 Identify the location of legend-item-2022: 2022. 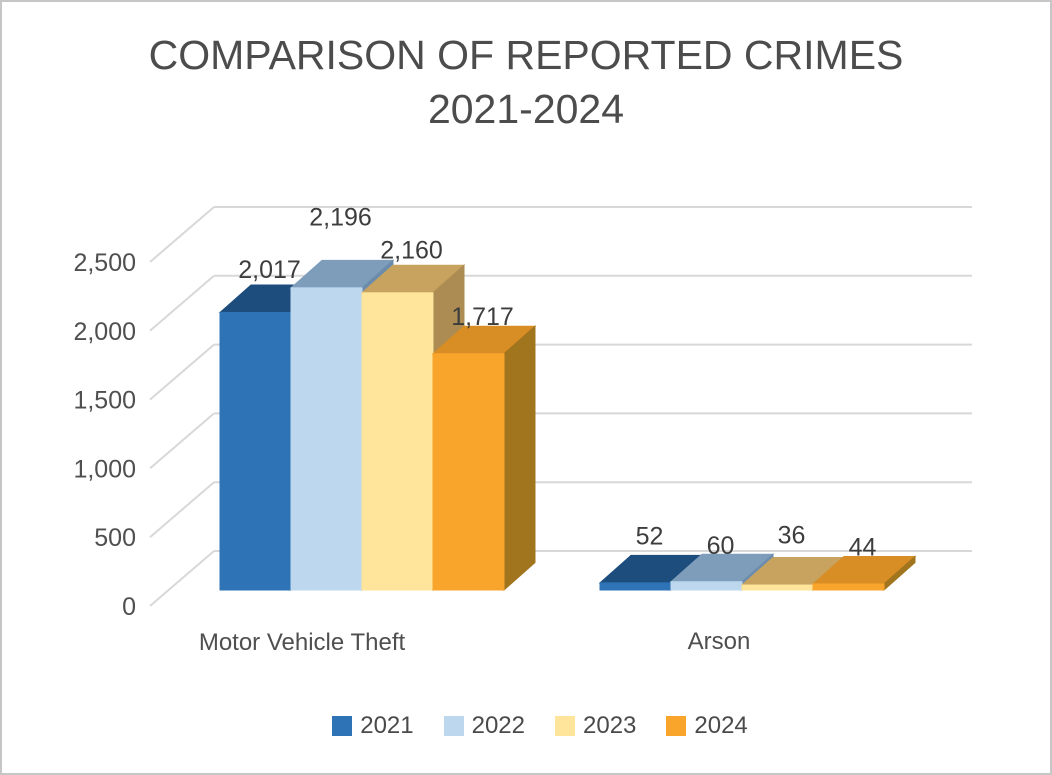
(484, 726).